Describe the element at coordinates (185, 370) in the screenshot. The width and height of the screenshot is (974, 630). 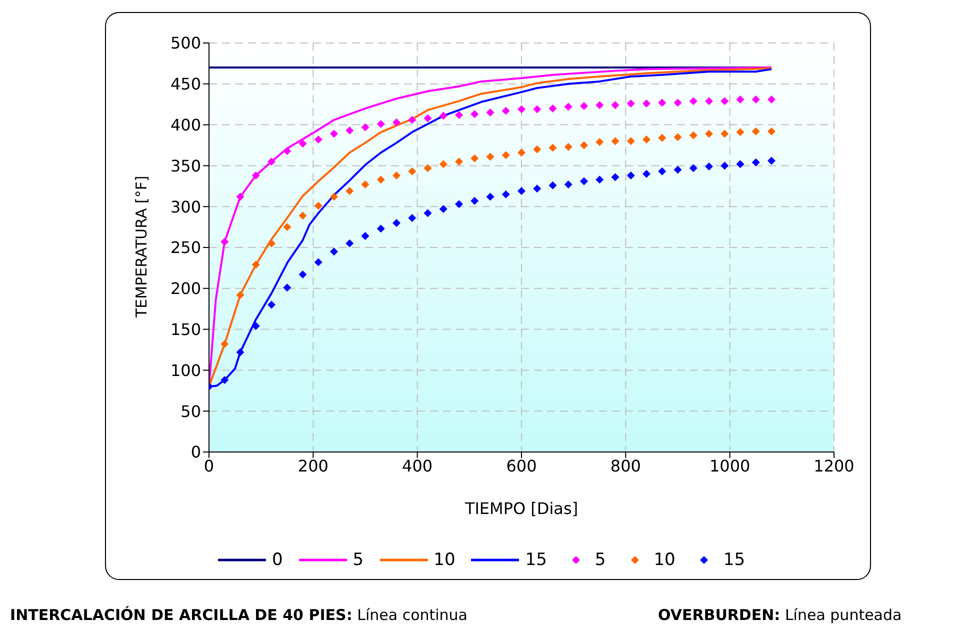
I see `y-tick-label: 100` at that location.